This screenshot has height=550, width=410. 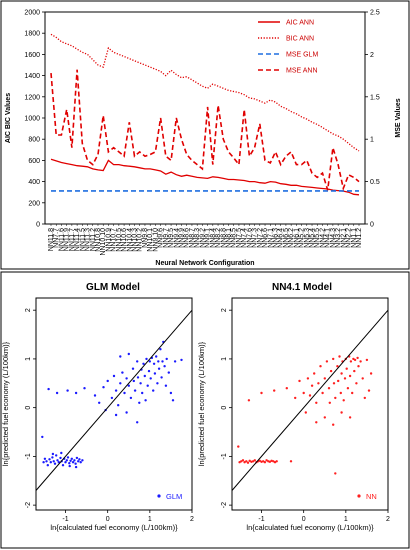 What do you see at coordinates (34, 182) in the screenshot?
I see `left-tick-label: 400` at bounding box center [34, 182].